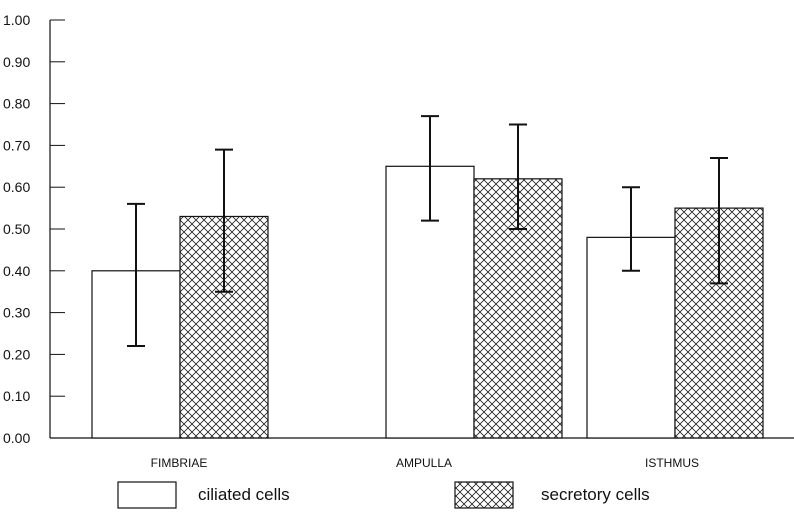  What do you see at coordinates (16, 438) in the screenshot?
I see `y-tick-label: 0.00` at bounding box center [16, 438].